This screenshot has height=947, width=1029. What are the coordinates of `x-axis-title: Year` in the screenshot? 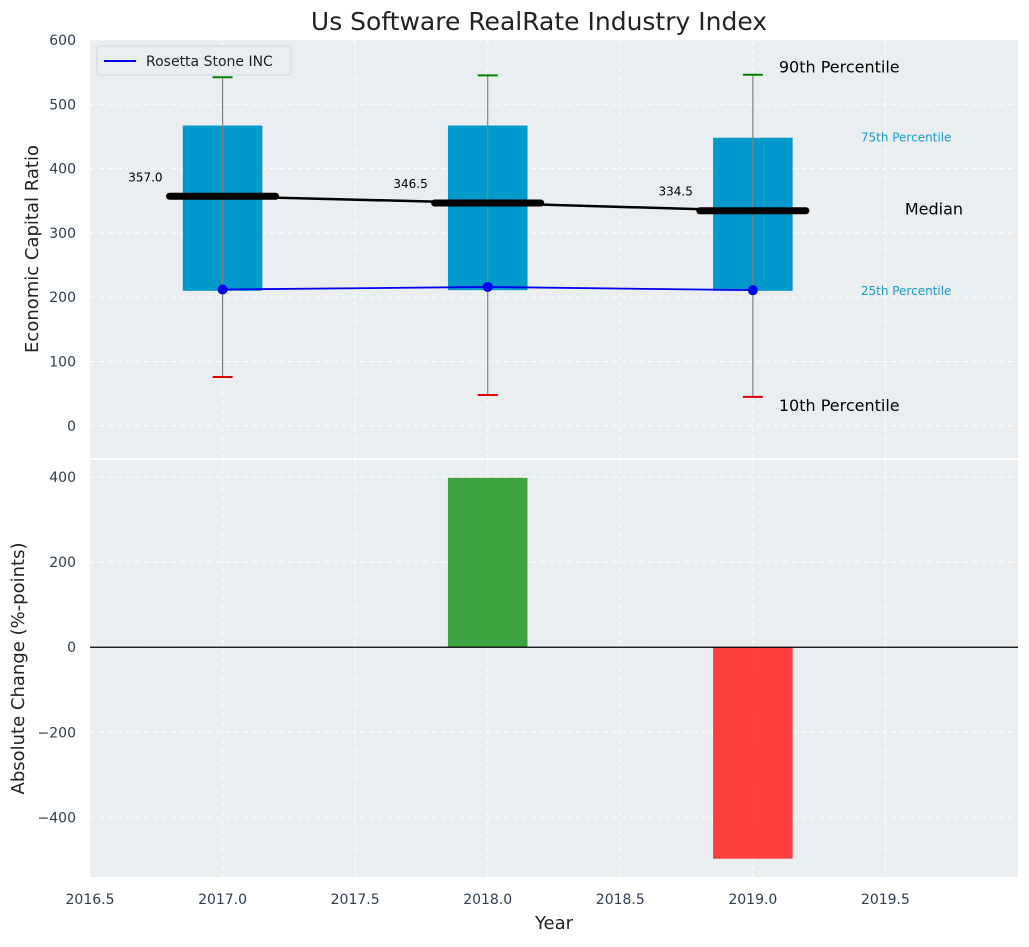 It's located at (554, 923).